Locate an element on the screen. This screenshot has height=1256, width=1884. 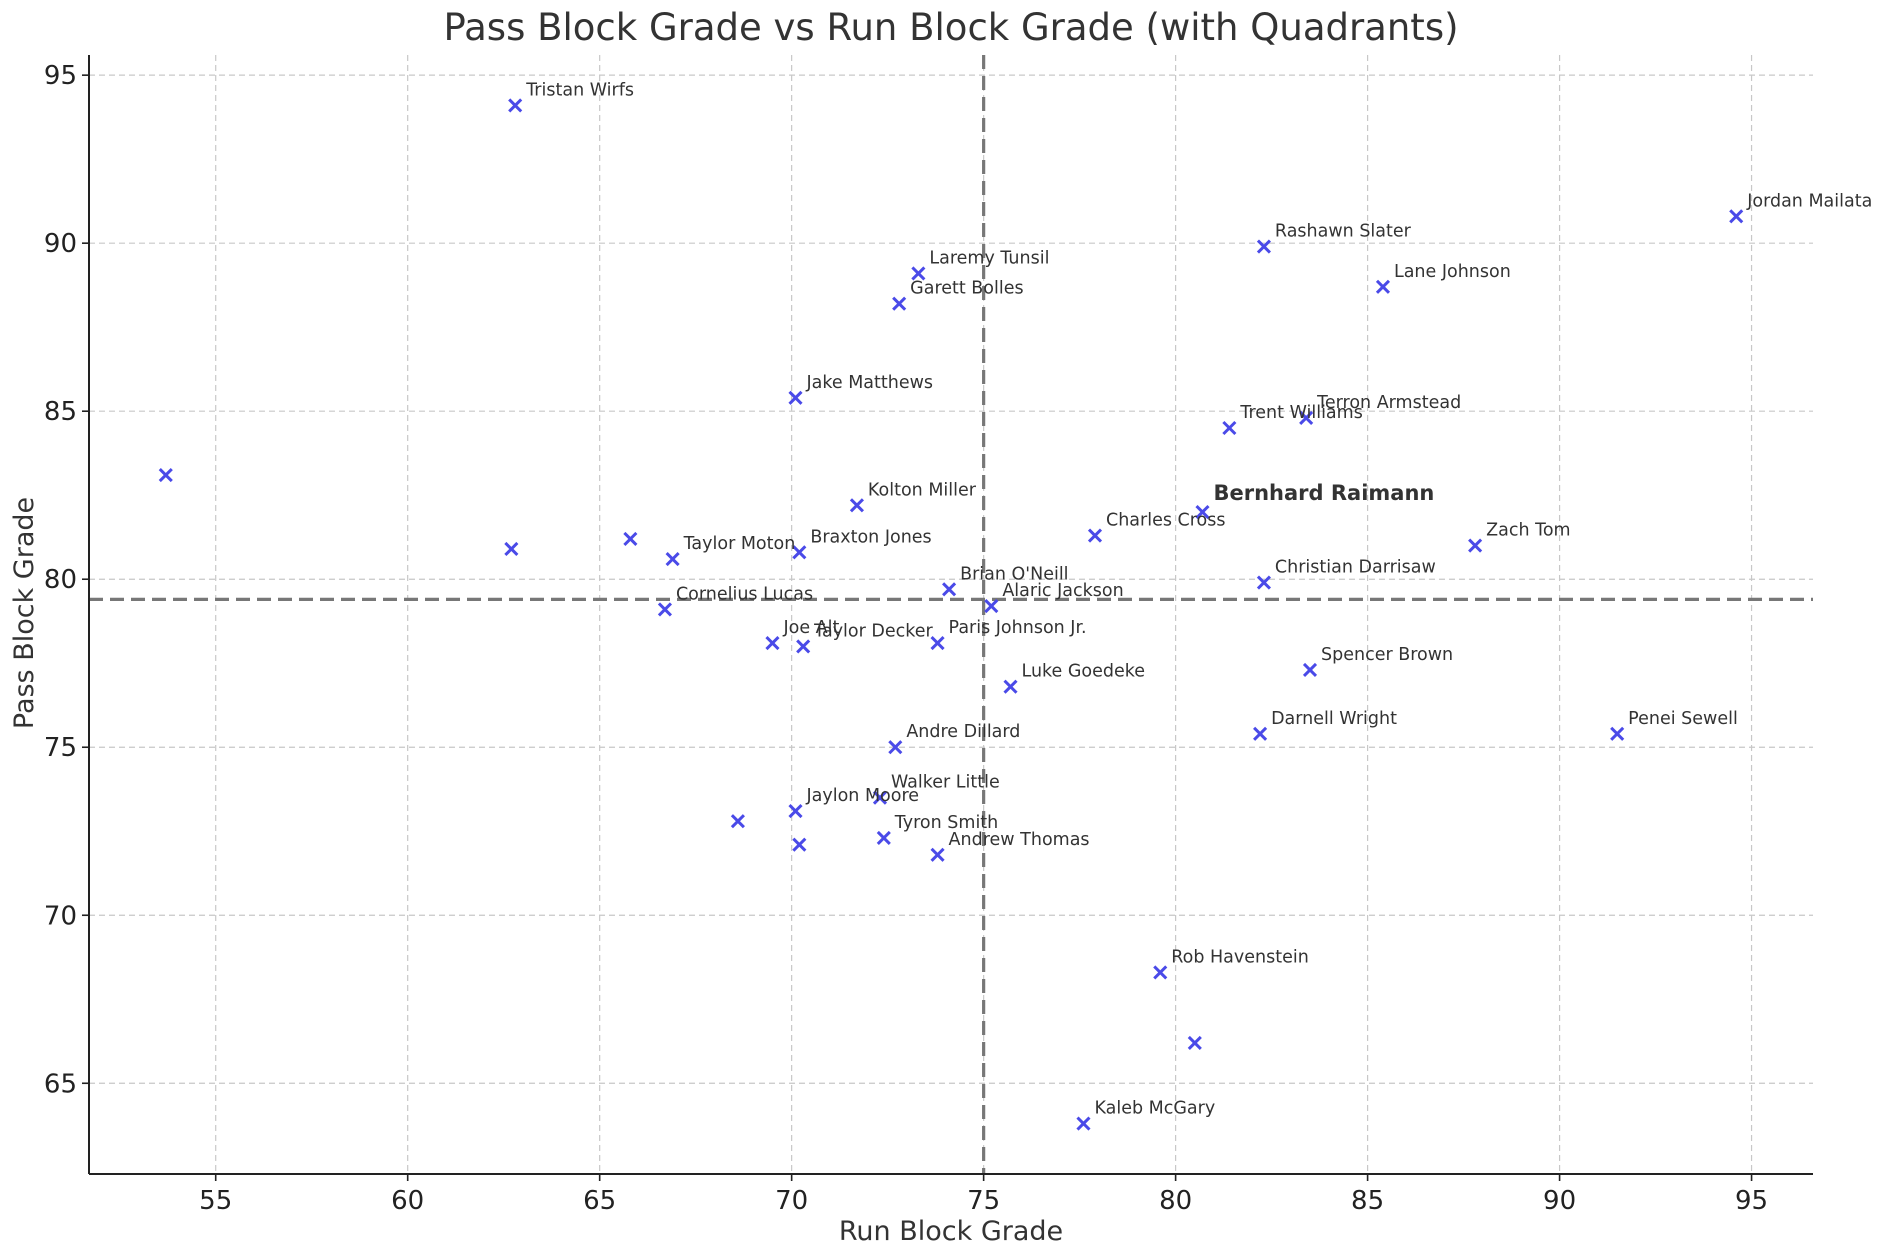
x-tick-label: 95 is located at coordinates (1751, 1201).